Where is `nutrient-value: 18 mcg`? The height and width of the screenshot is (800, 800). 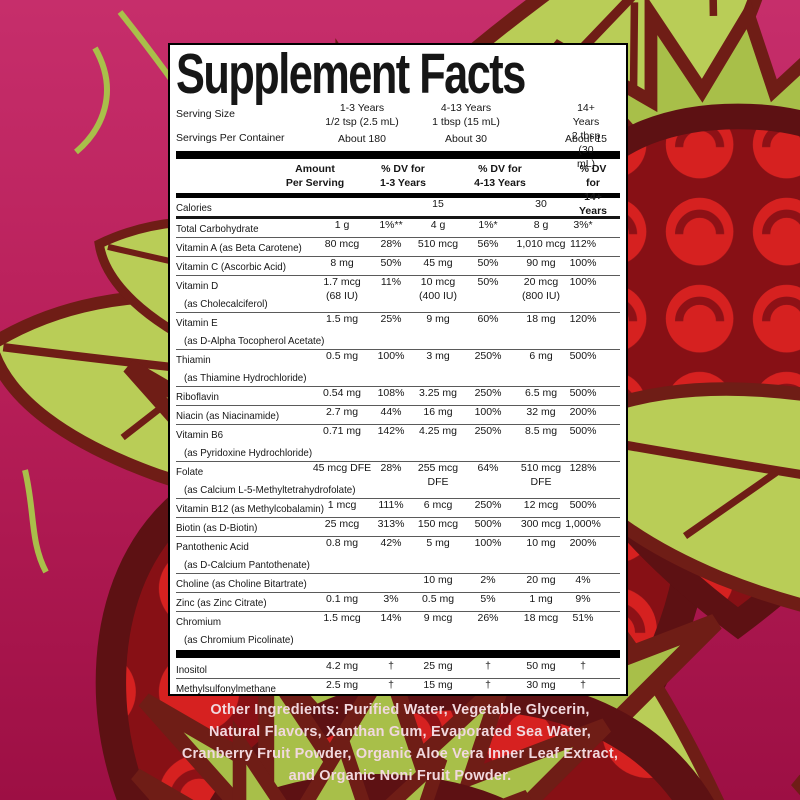 nutrient-value: 18 mcg is located at coordinates (541, 618).